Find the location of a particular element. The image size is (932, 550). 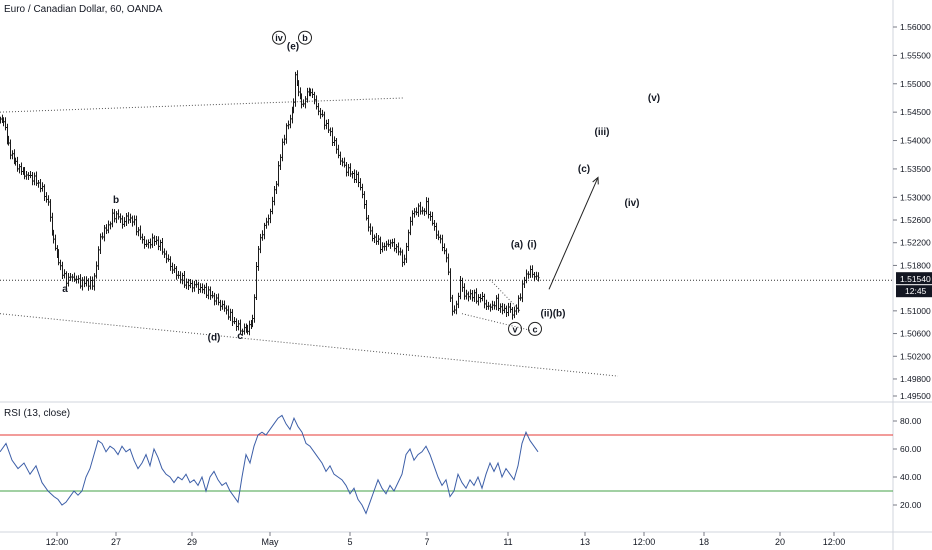

rsi-line is located at coordinates (269, 464).